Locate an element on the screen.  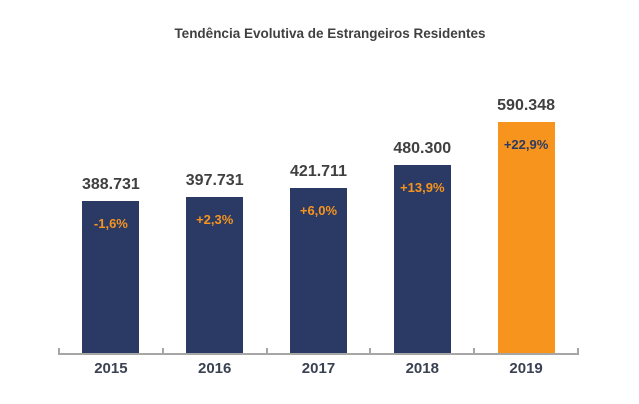
bar-group-2015: 388.731 -1,6% is located at coordinates (111, 176).